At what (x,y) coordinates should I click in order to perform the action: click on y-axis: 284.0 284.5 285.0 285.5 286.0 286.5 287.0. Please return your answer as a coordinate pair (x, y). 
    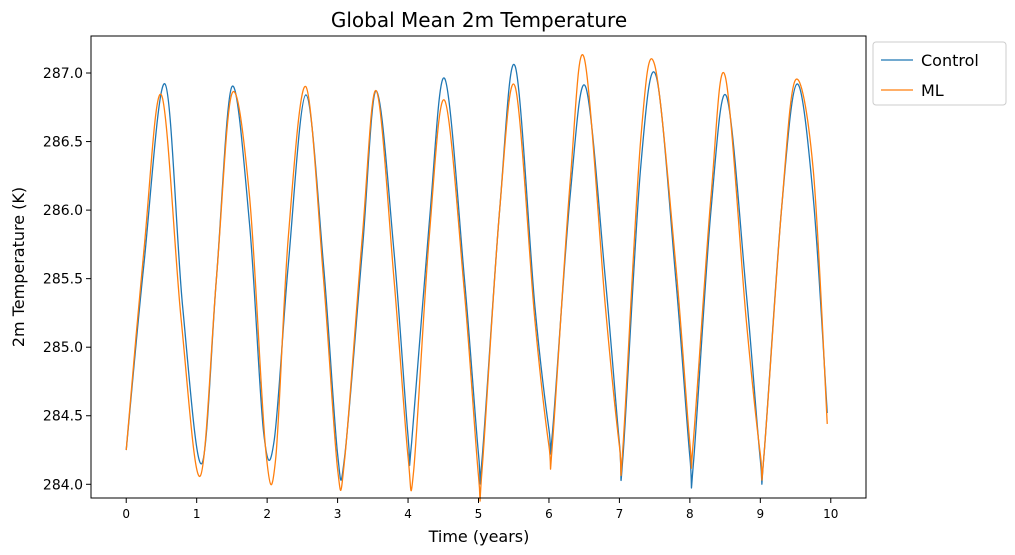
    Looking at the image, I should click on (67, 279).